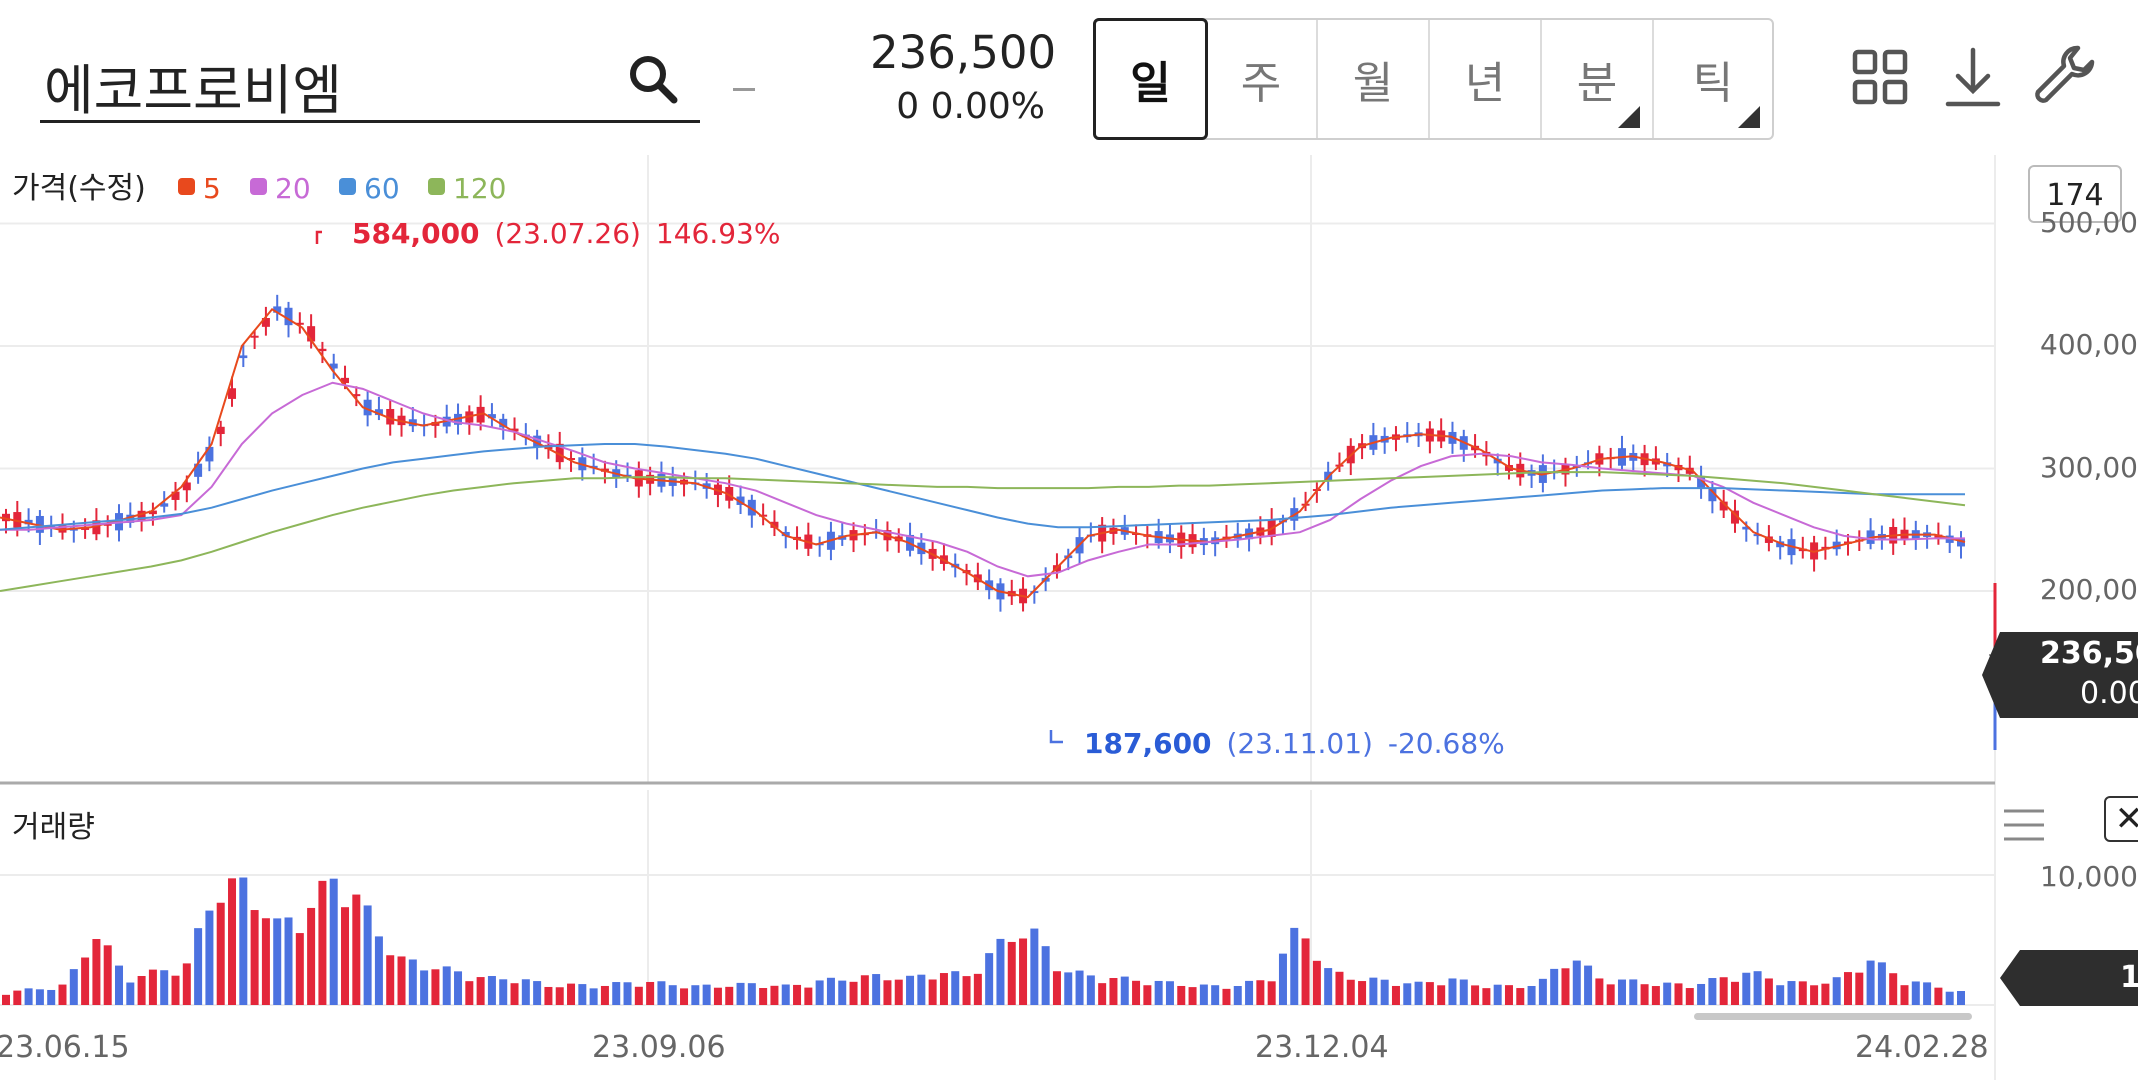  I want to click on period-tab: 분, so click(1598, 79).